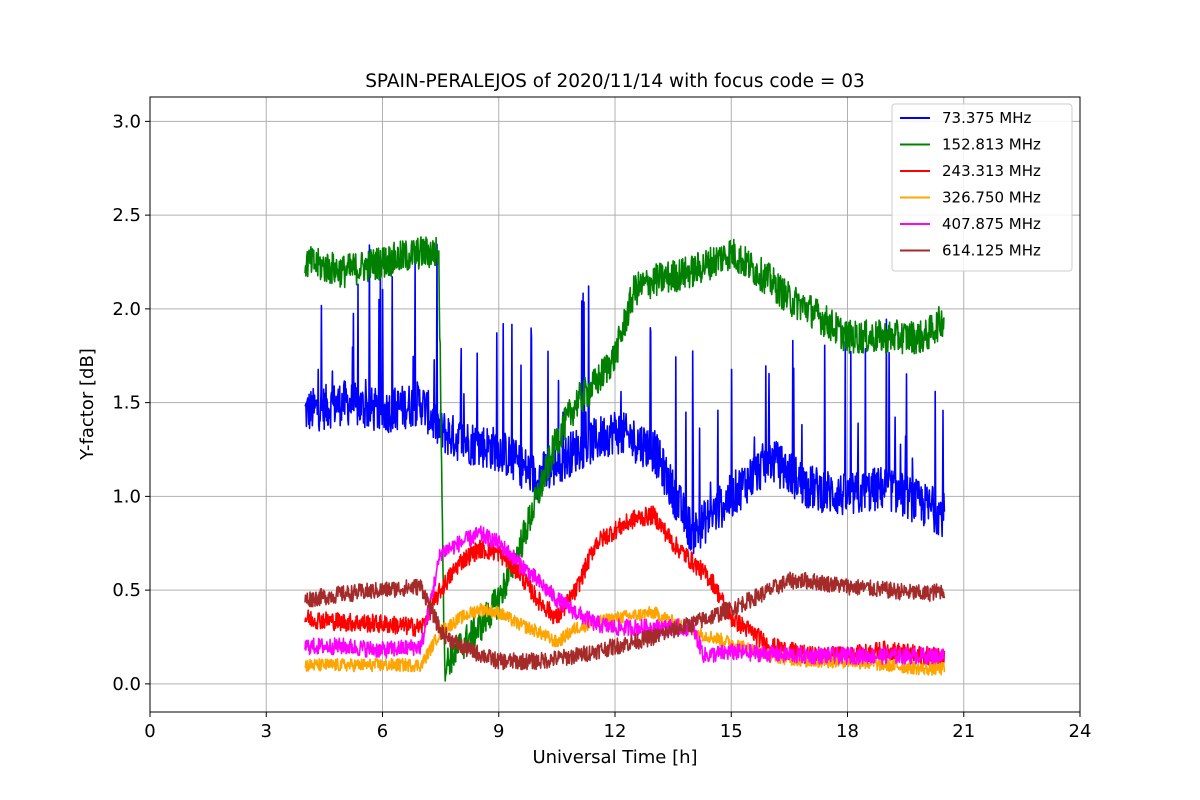 This screenshot has height=800, width=1200. I want to click on x-tick-label: 12, so click(615, 731).